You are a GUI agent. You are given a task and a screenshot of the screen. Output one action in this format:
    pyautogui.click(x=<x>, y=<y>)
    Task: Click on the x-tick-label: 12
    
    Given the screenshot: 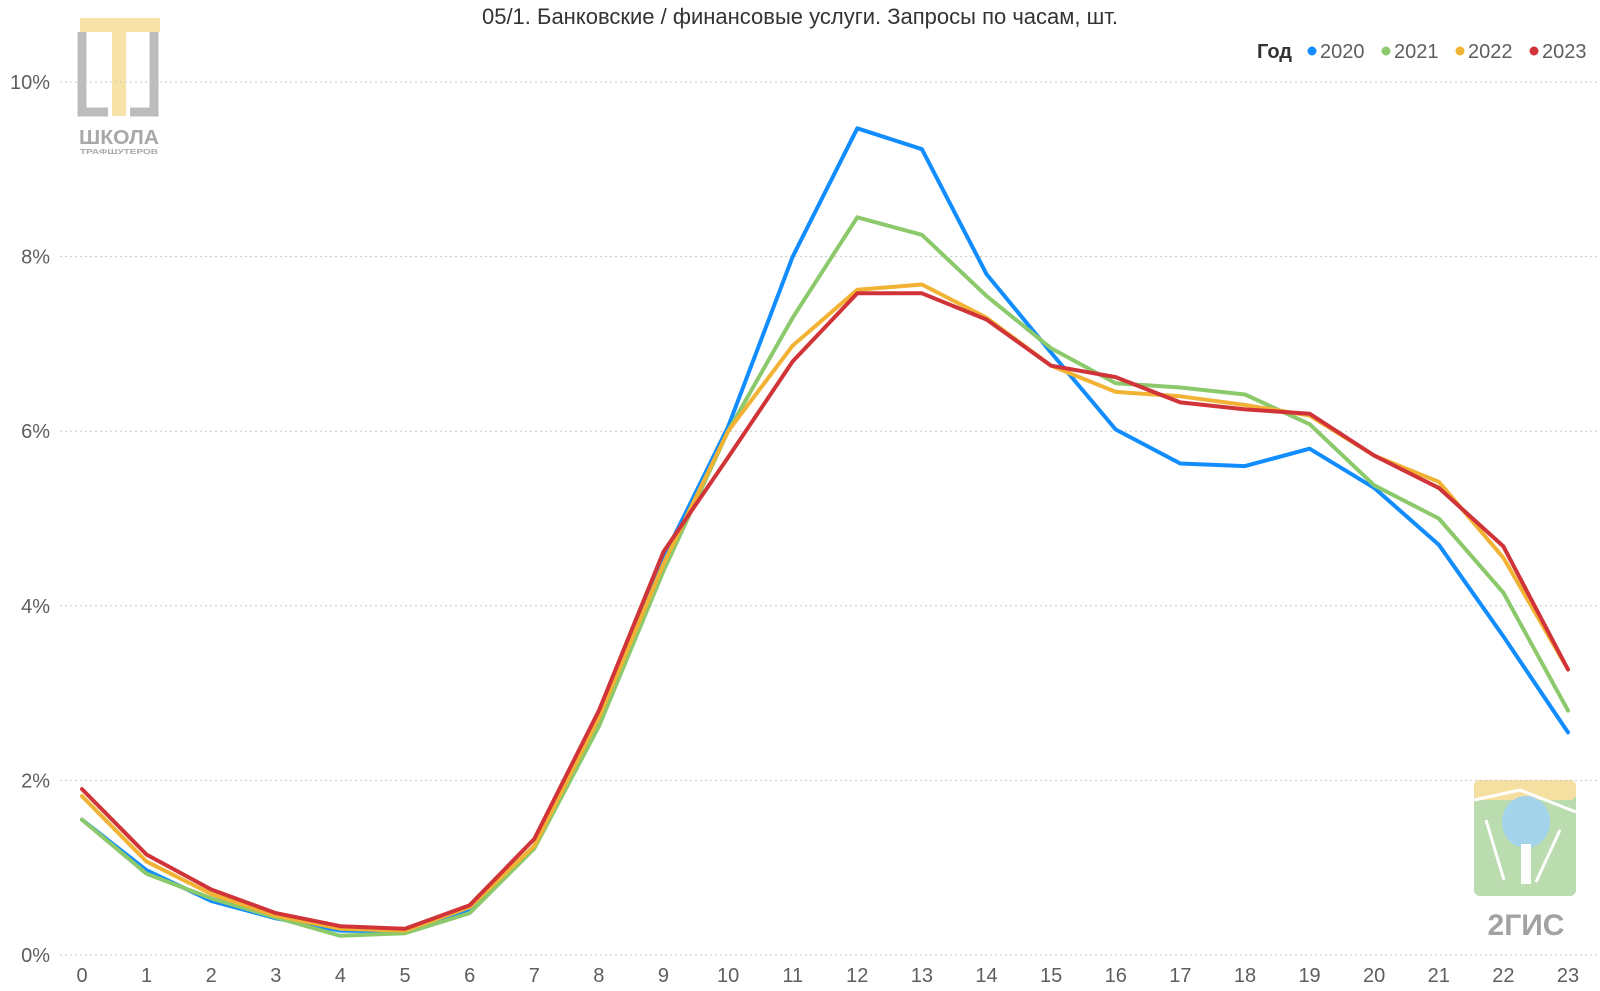 What is the action you would take?
    pyautogui.click(x=857, y=976)
    